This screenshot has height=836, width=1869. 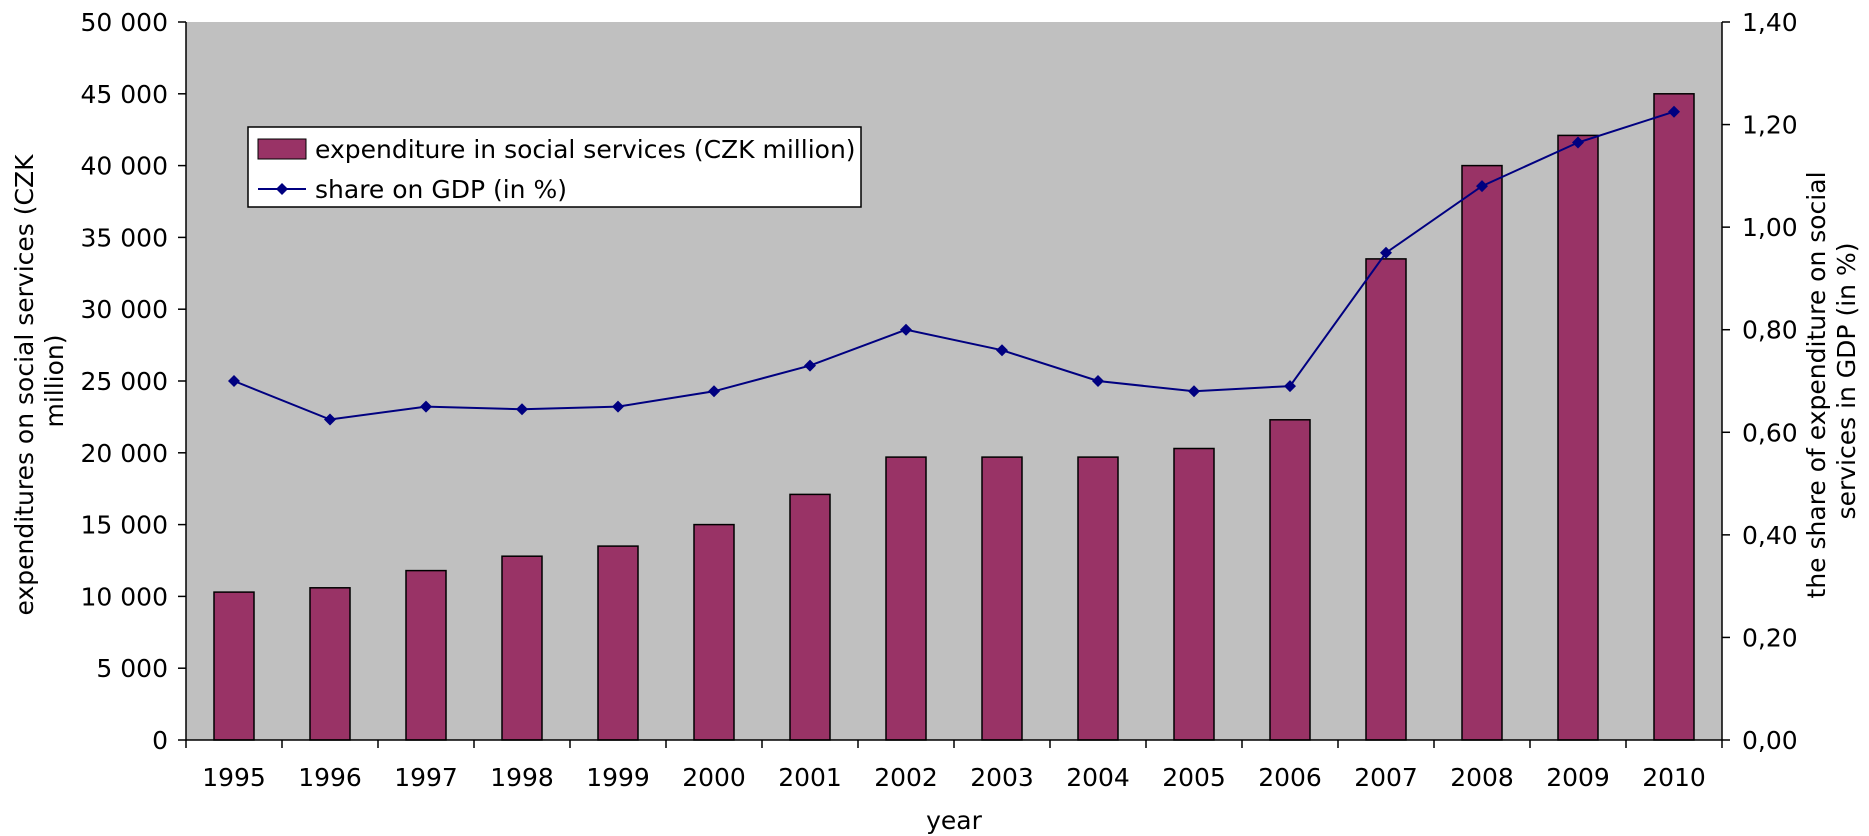 I want to click on right-tick-label: 1,20, so click(x=1770, y=125).